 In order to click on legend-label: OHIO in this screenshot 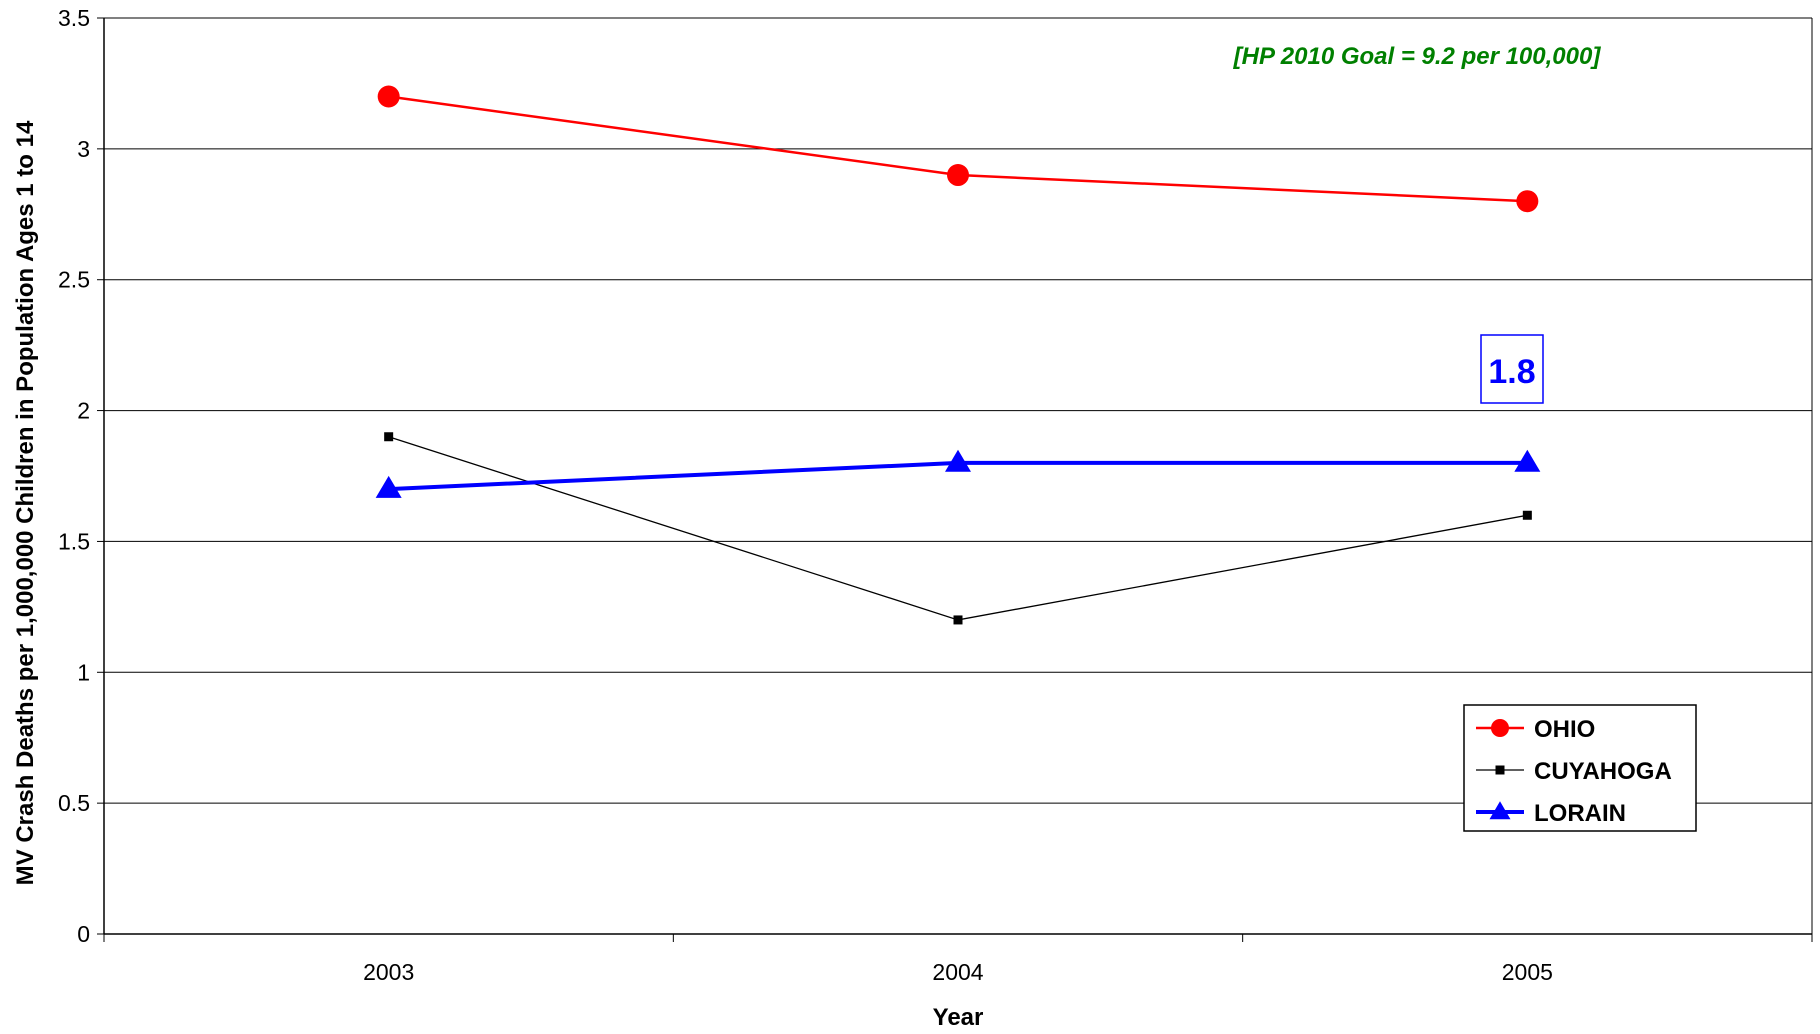, I will do `click(1564, 729)`.